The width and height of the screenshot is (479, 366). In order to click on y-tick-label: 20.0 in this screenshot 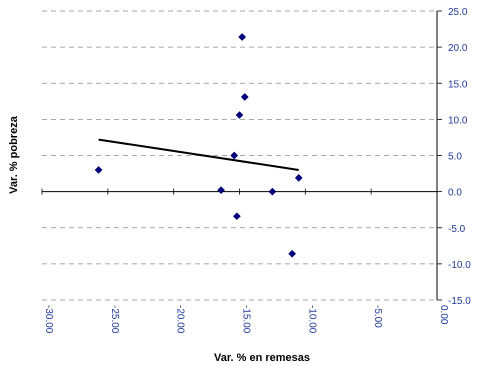, I will do `click(458, 48)`.